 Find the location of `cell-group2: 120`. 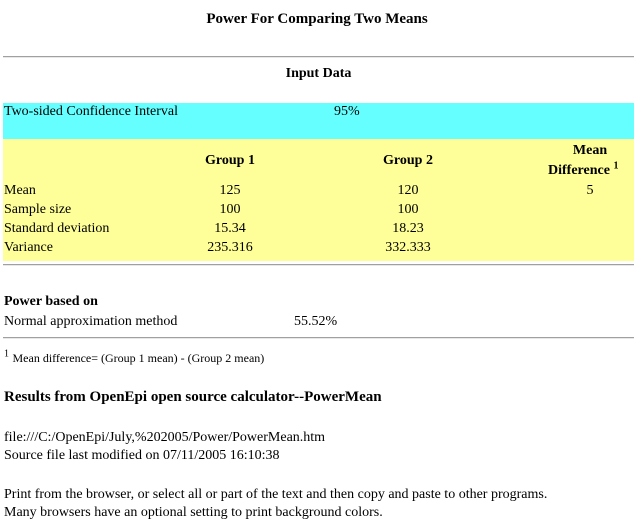

cell-group2: 120 is located at coordinates (408, 190).